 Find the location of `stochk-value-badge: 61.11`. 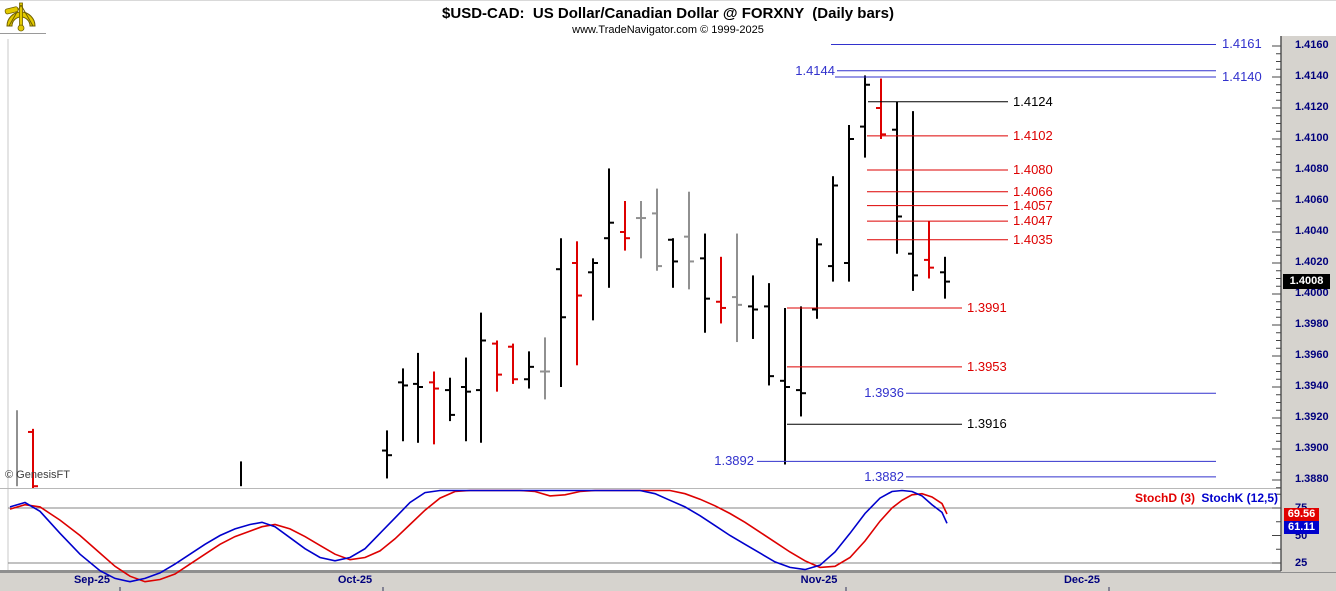

stochk-value-badge: 61.11 is located at coordinates (1301, 527).